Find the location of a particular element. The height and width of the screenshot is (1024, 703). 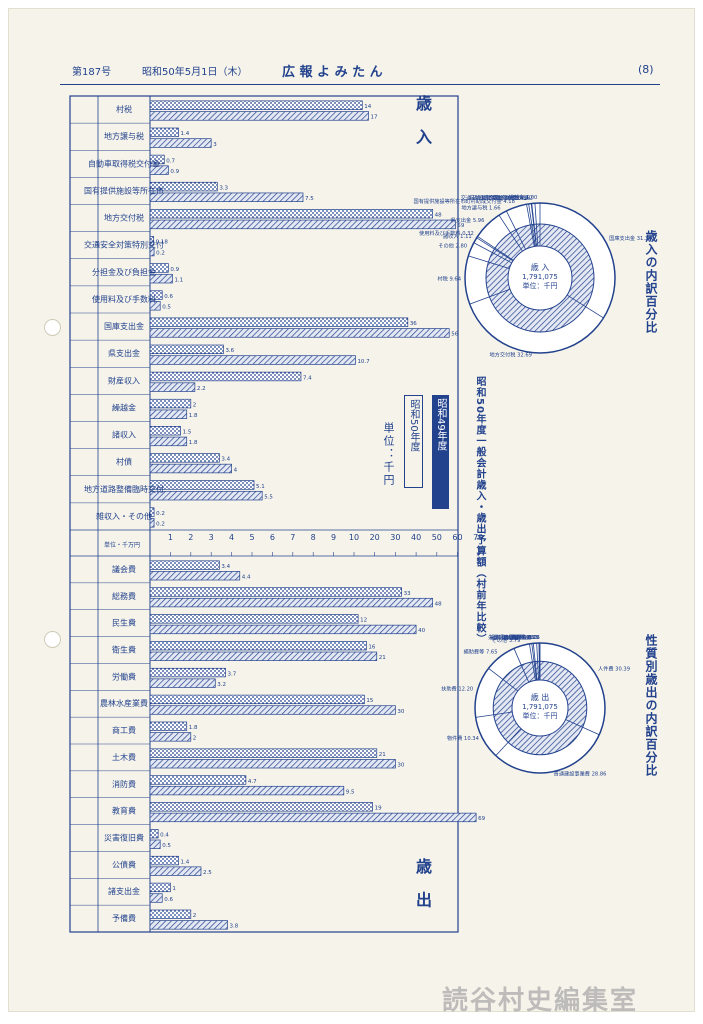

expenditure-value-label: 3.7 is located at coordinates (231, 674).